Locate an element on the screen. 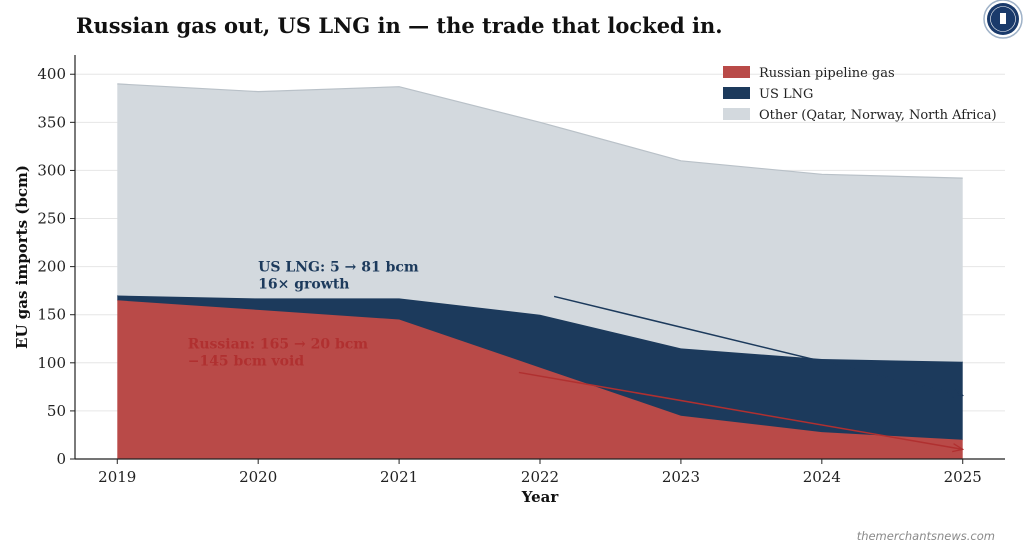  x-tick-label: 2021 is located at coordinates (399, 477).